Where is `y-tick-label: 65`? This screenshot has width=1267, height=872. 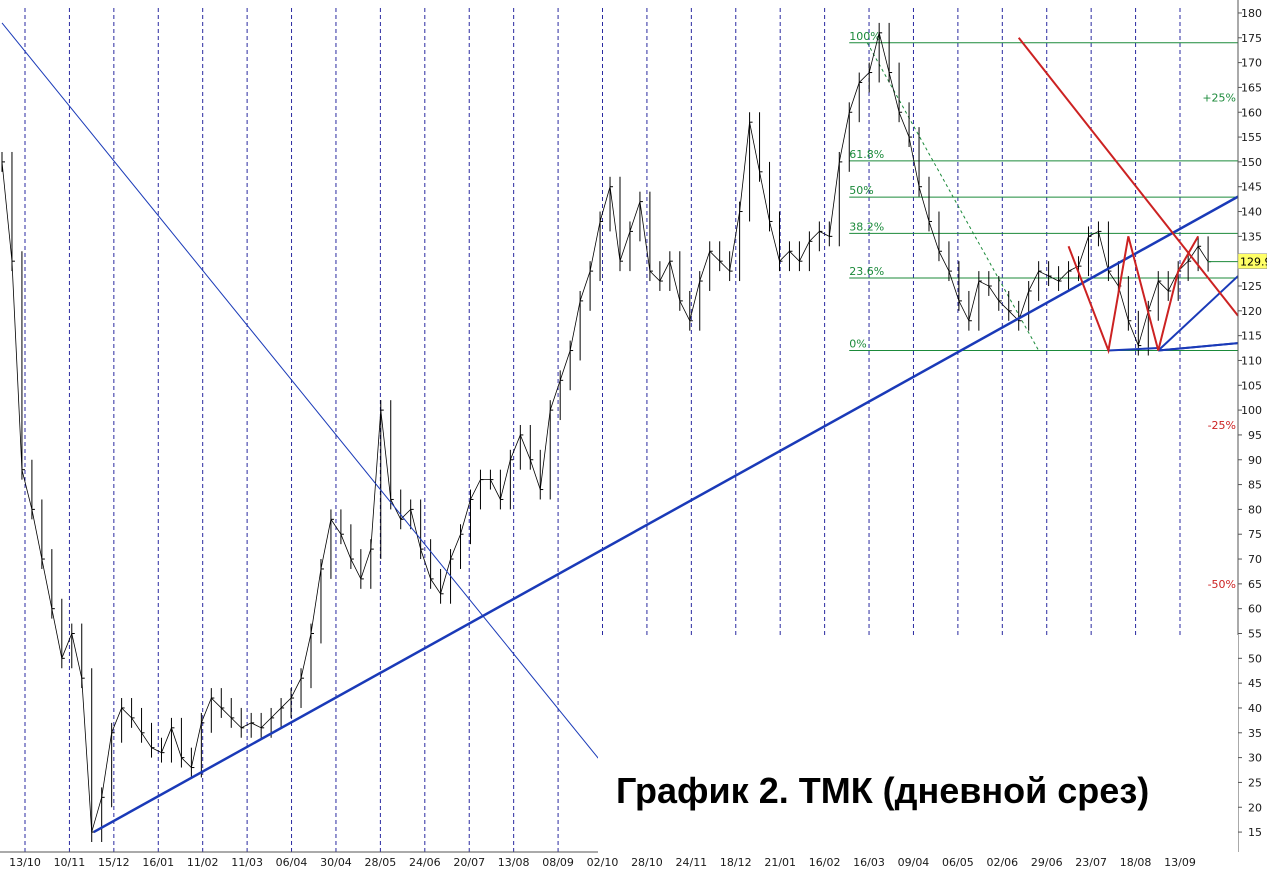
y-tick-label: 65 is located at coordinates (1255, 584).